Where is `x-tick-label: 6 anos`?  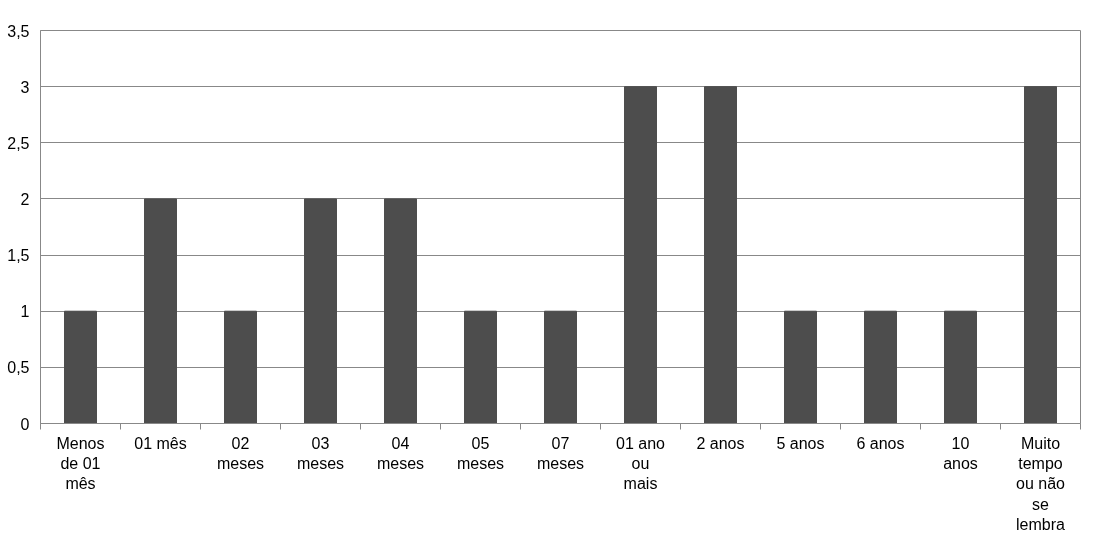
x-tick-label: 6 anos is located at coordinates (880, 443).